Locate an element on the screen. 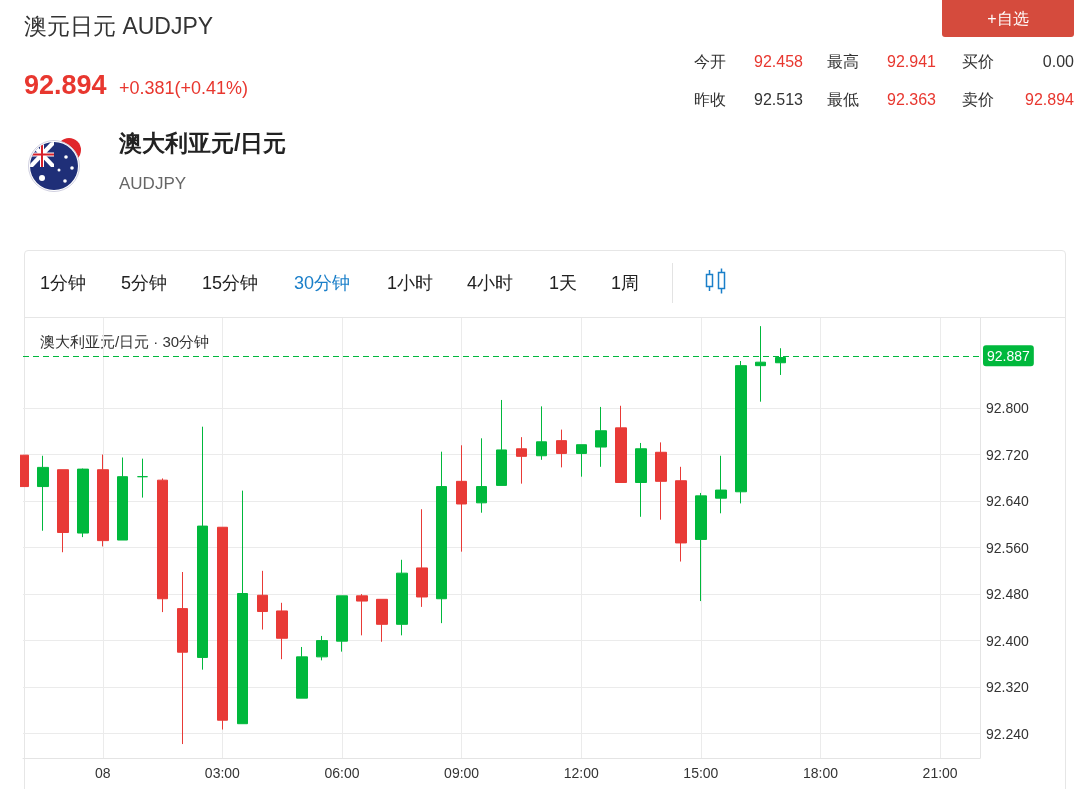 The height and width of the screenshot is (789, 1082). y-tick-label: 92.560 is located at coordinates (1008, 547).